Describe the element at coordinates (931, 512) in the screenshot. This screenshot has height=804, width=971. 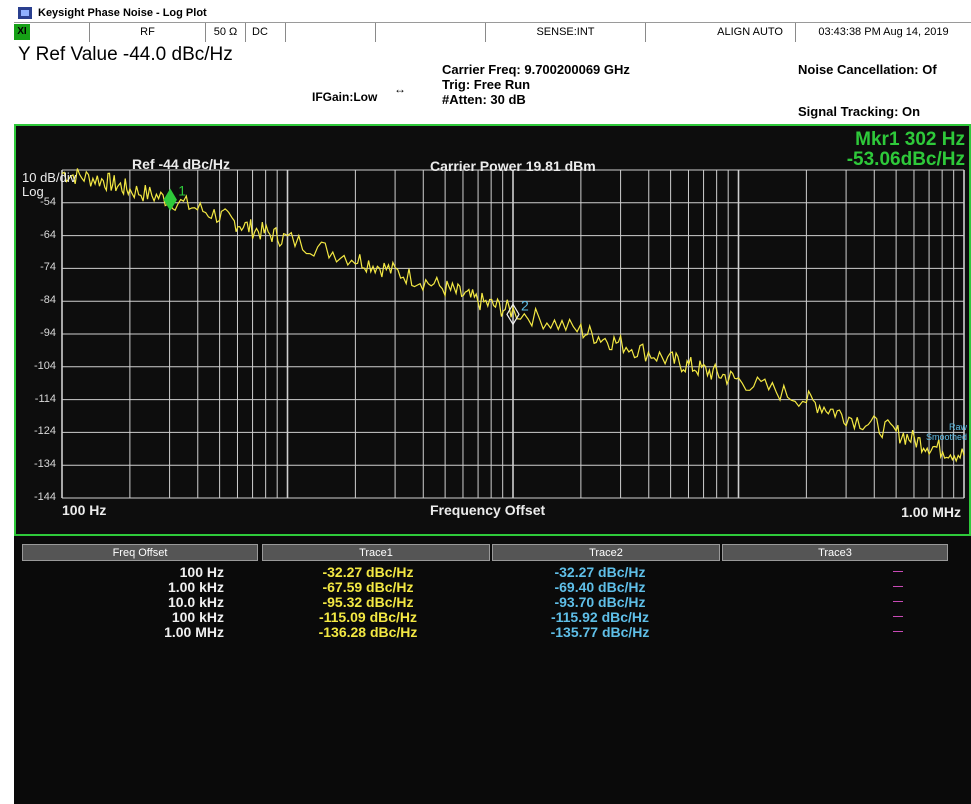
I see `x-stop-label: 1.00 MHz` at that location.